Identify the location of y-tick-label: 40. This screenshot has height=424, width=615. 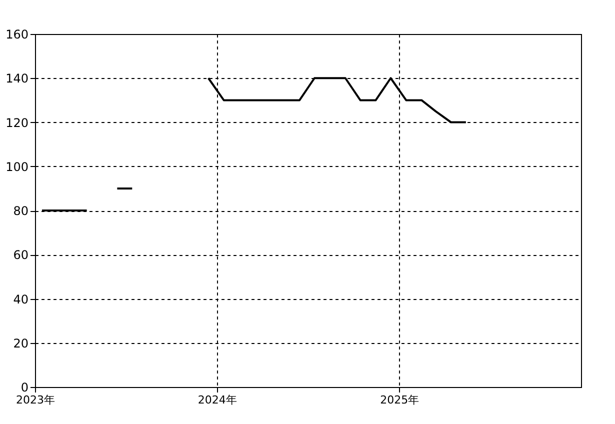
(20, 299).